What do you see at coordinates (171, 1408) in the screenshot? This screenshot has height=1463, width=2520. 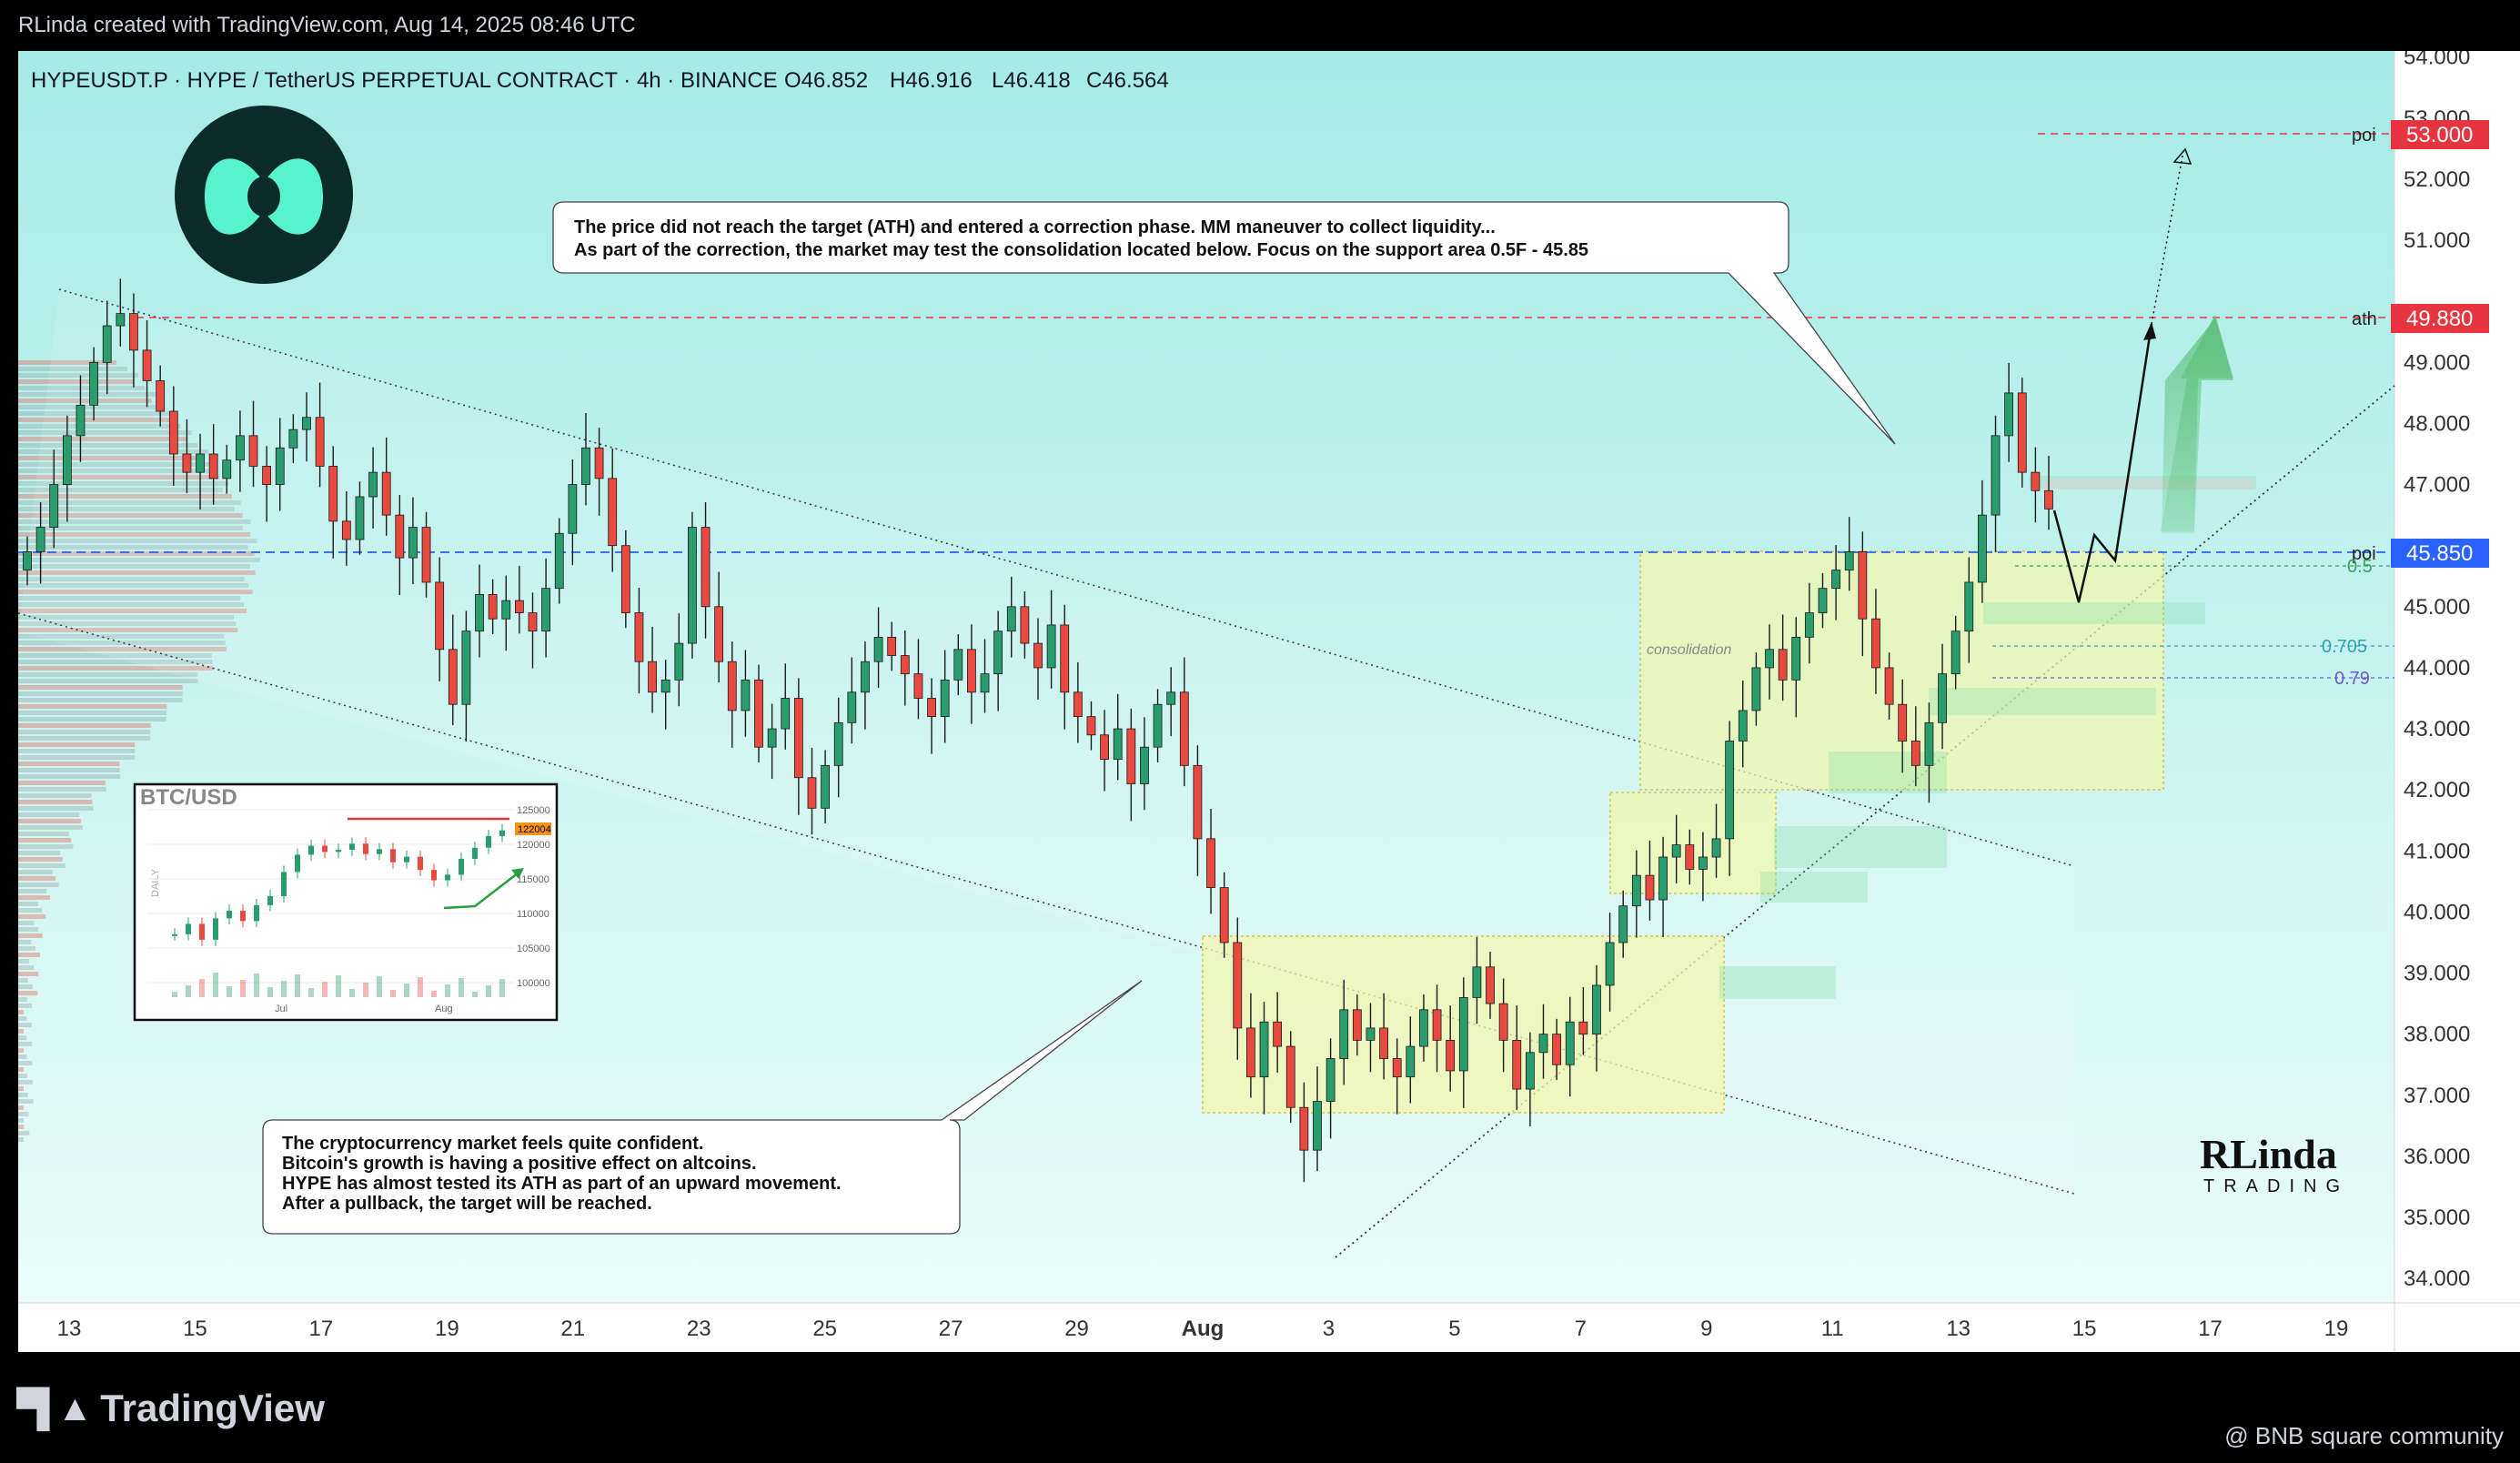 I see `tradingview-logo: ▀▌▲ TradingView` at bounding box center [171, 1408].